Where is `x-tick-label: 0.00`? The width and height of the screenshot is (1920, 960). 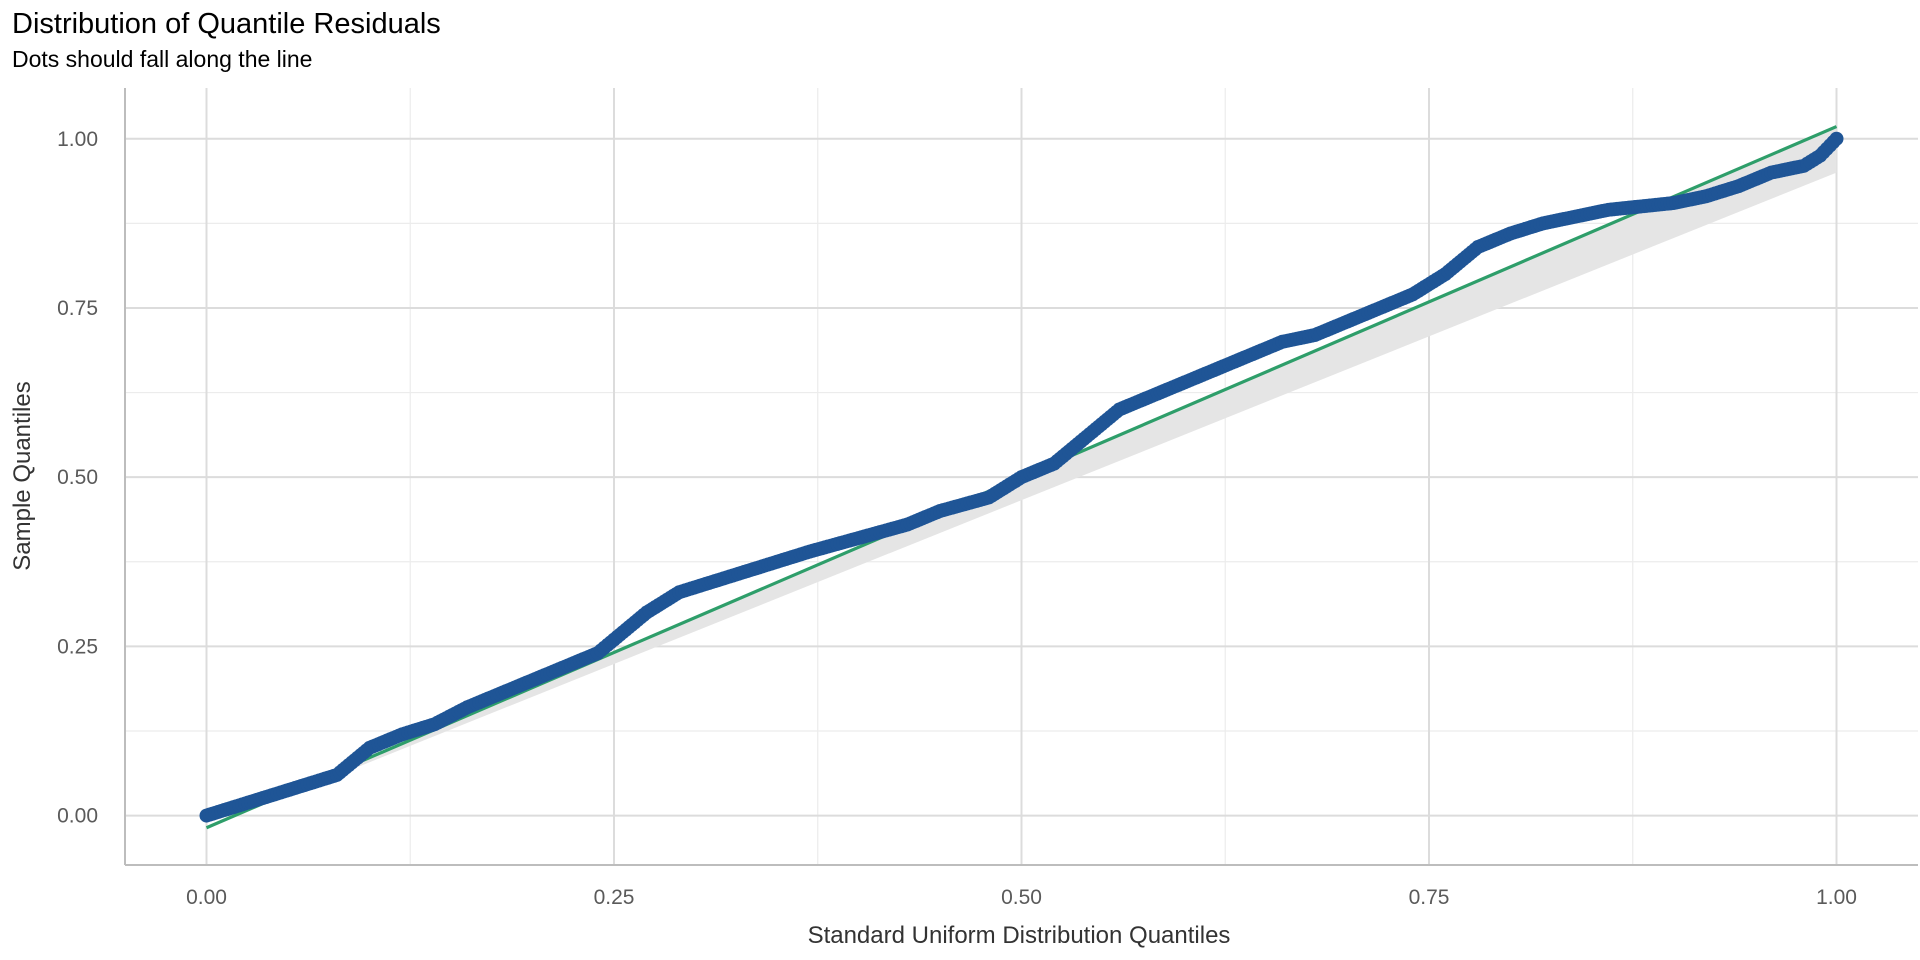 x-tick-label: 0.00 is located at coordinates (206, 897).